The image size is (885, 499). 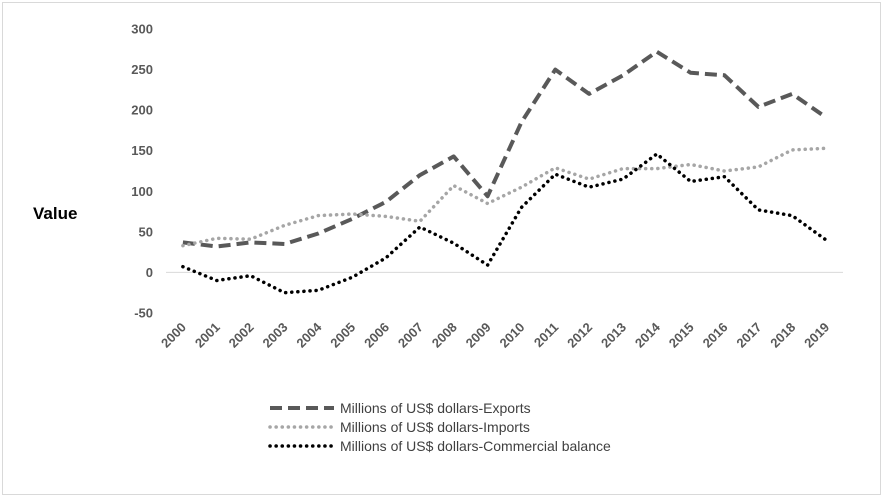 What do you see at coordinates (782, 335) in the screenshot?
I see `x-tick-label: 2018` at bounding box center [782, 335].